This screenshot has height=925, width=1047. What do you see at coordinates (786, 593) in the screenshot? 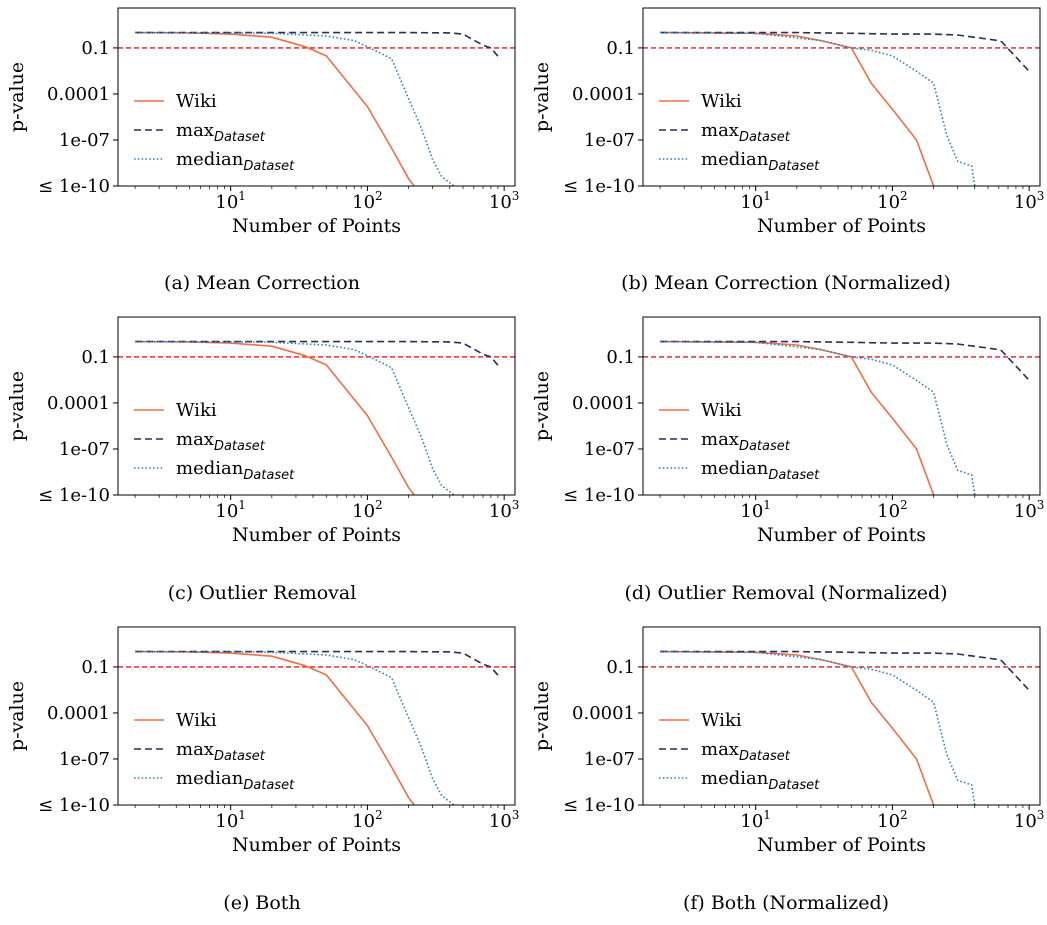
I see `caption-d: (d) Outlier Removal (Normalized)` at bounding box center [786, 593].